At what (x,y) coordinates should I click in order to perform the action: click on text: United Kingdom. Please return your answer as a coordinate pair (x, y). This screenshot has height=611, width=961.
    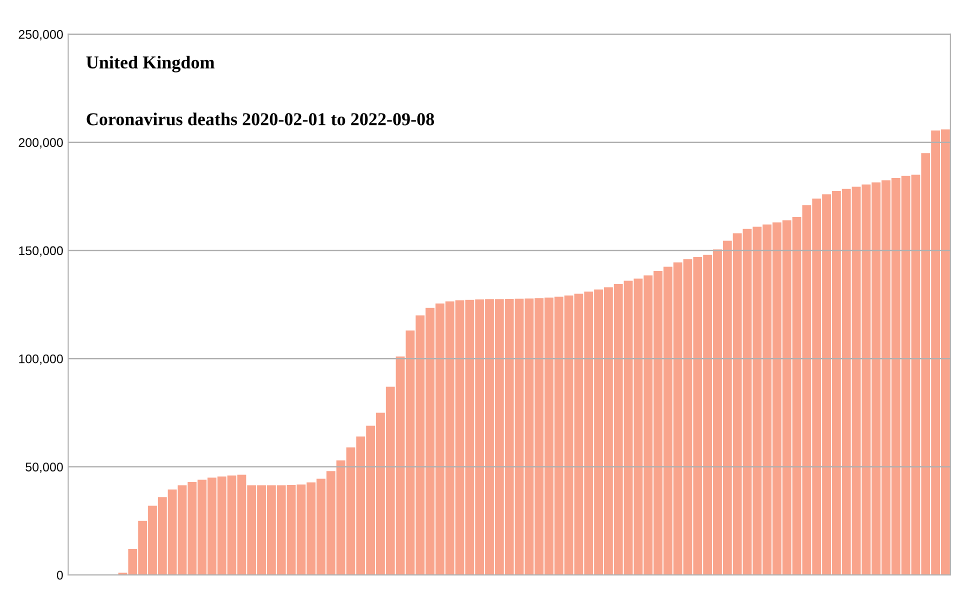
    Looking at the image, I should click on (150, 64).